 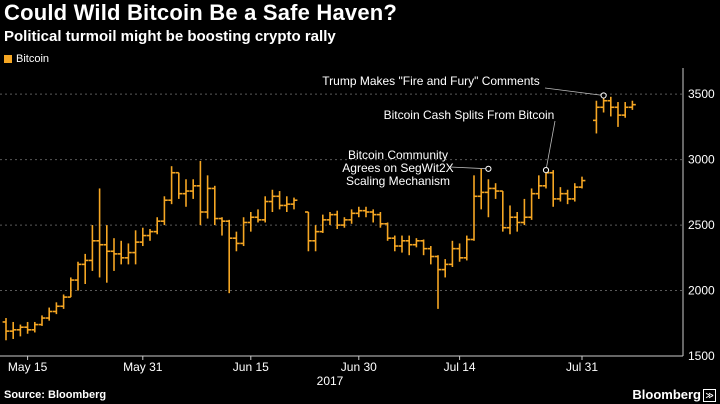 I want to click on annotation-text: Trump Makes "Fire and Fury" Comments, so click(x=430, y=81).